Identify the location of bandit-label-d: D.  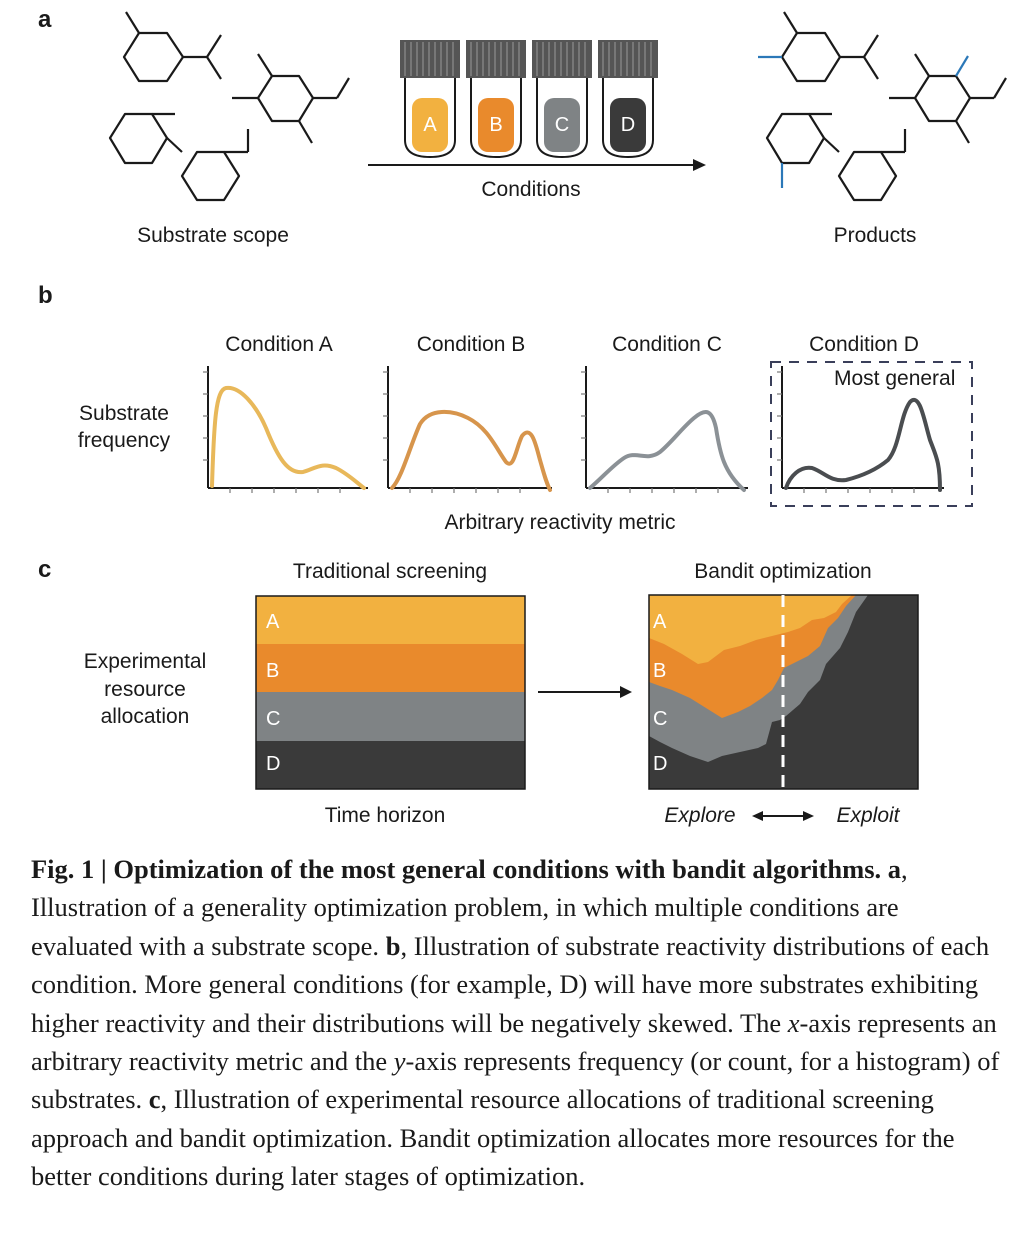
(660, 764).